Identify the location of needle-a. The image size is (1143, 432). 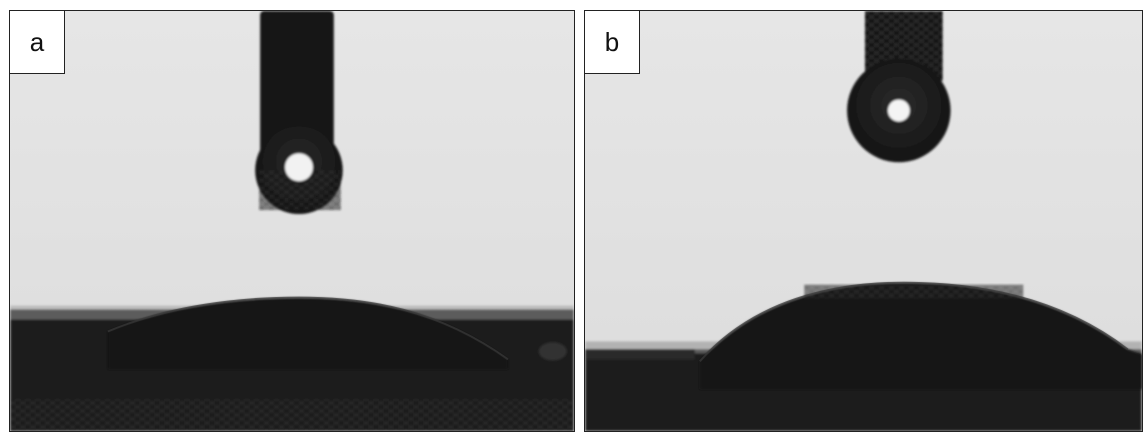
(299, 113).